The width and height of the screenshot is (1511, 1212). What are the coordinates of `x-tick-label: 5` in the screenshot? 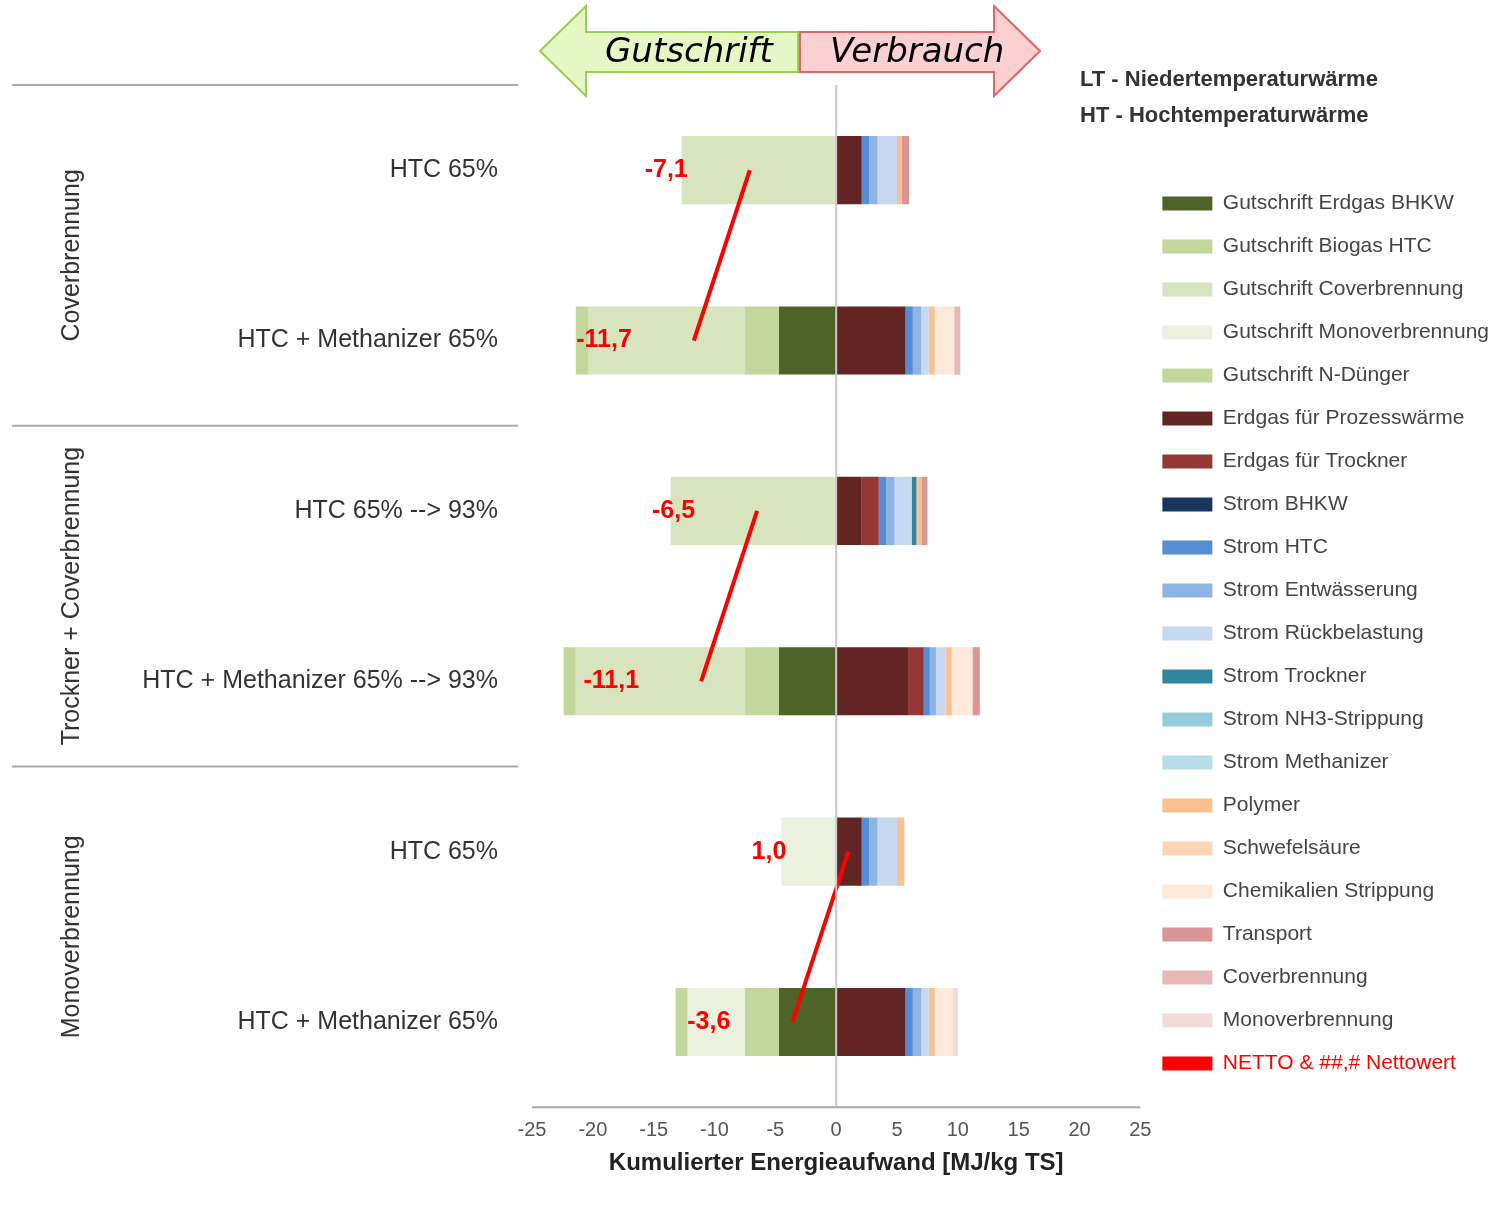 It's located at (897, 1128).